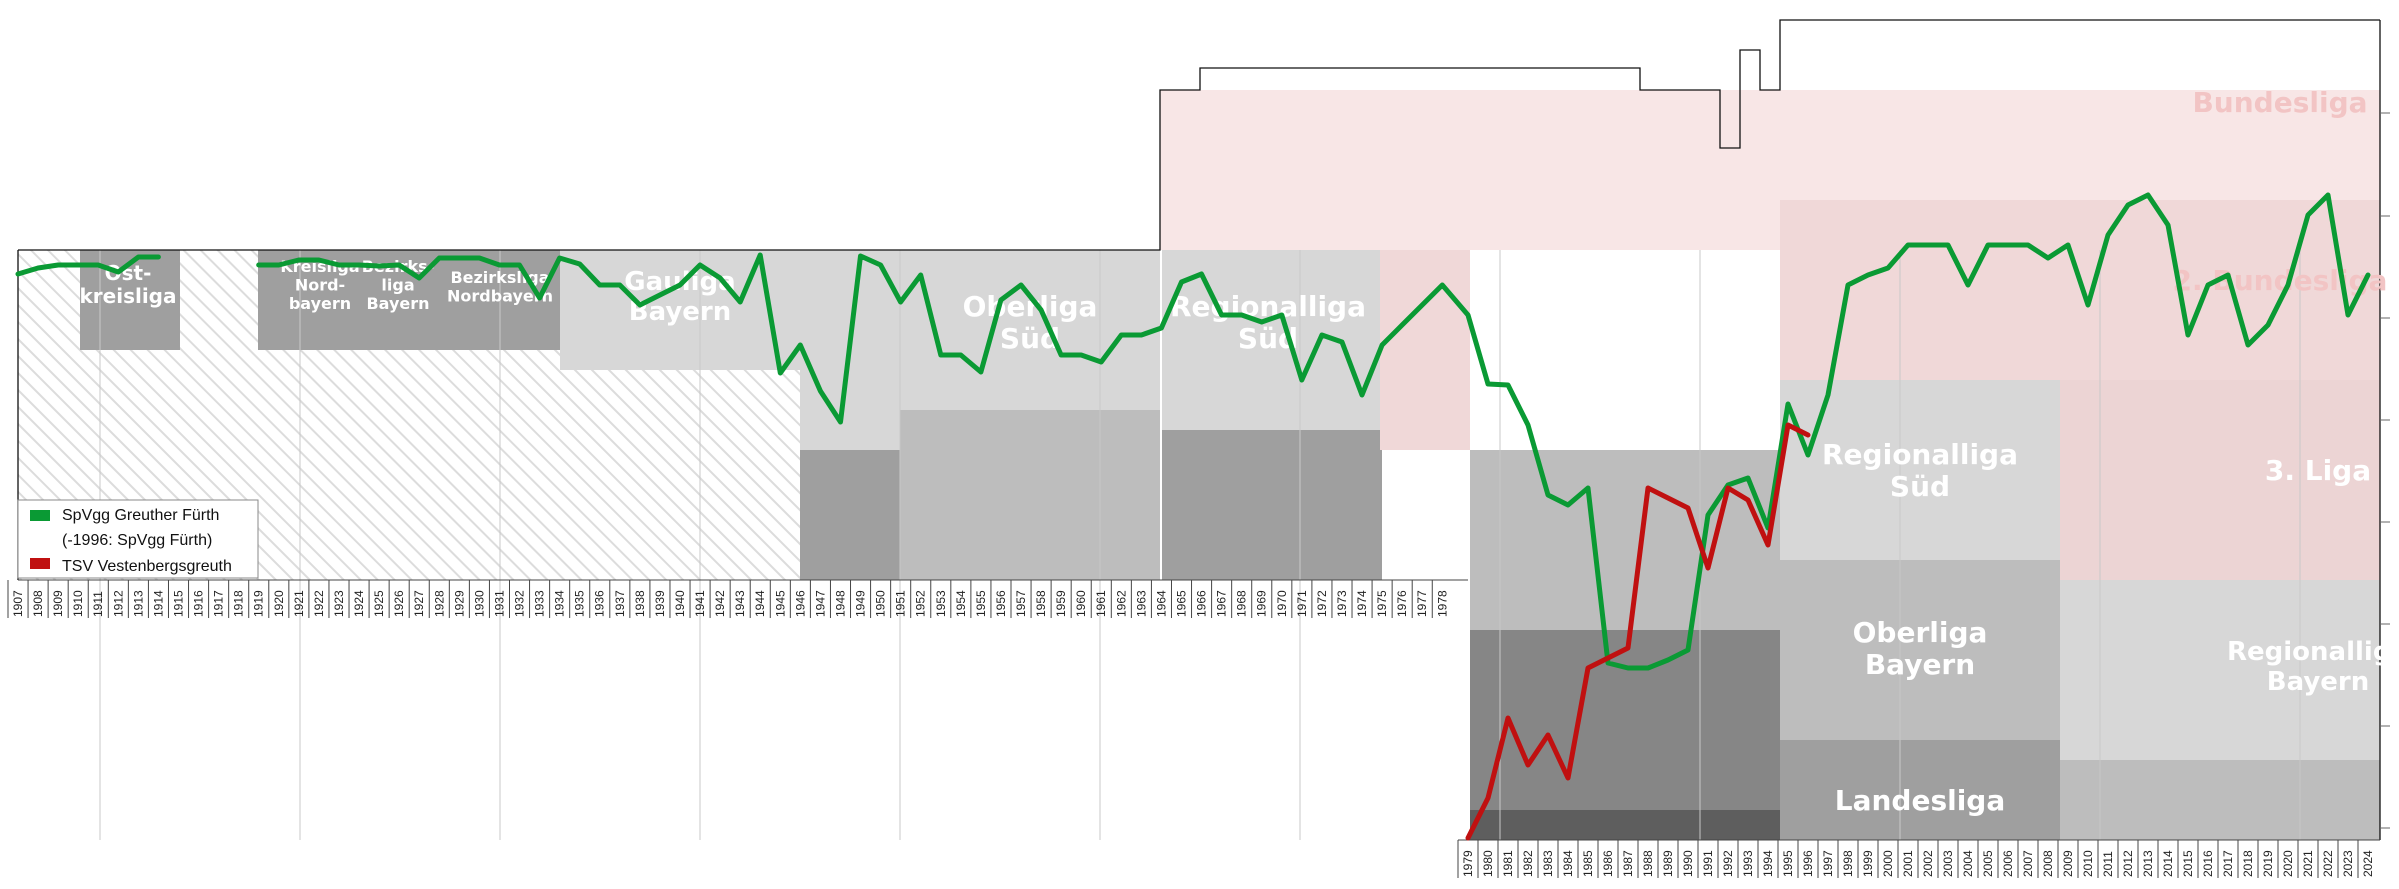  What do you see at coordinates (1425, 350) in the screenshot?
I see `zweite-bundesliga-early-band` at bounding box center [1425, 350].